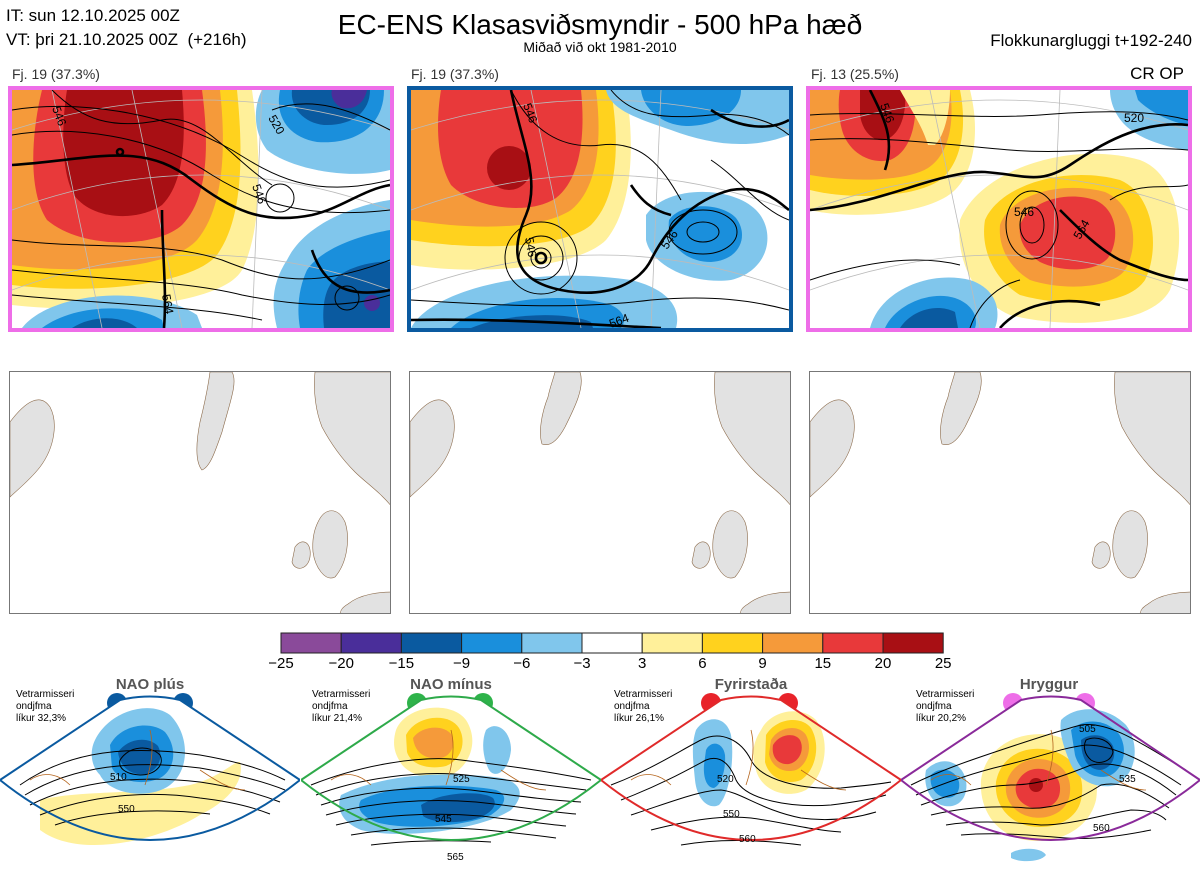  I want to click on regime-3-note: Vetrarmisseri ondjfma líkur 26,1%, so click(643, 706).